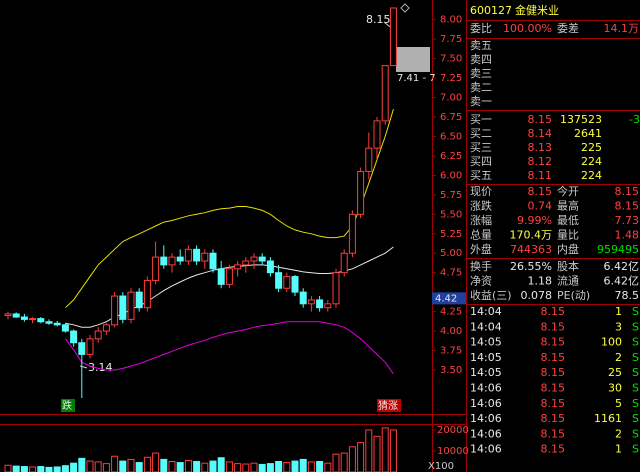 The image size is (640, 472). Describe the element at coordinates (568, 281) in the screenshot. I see `quote-text: 流通` at that location.